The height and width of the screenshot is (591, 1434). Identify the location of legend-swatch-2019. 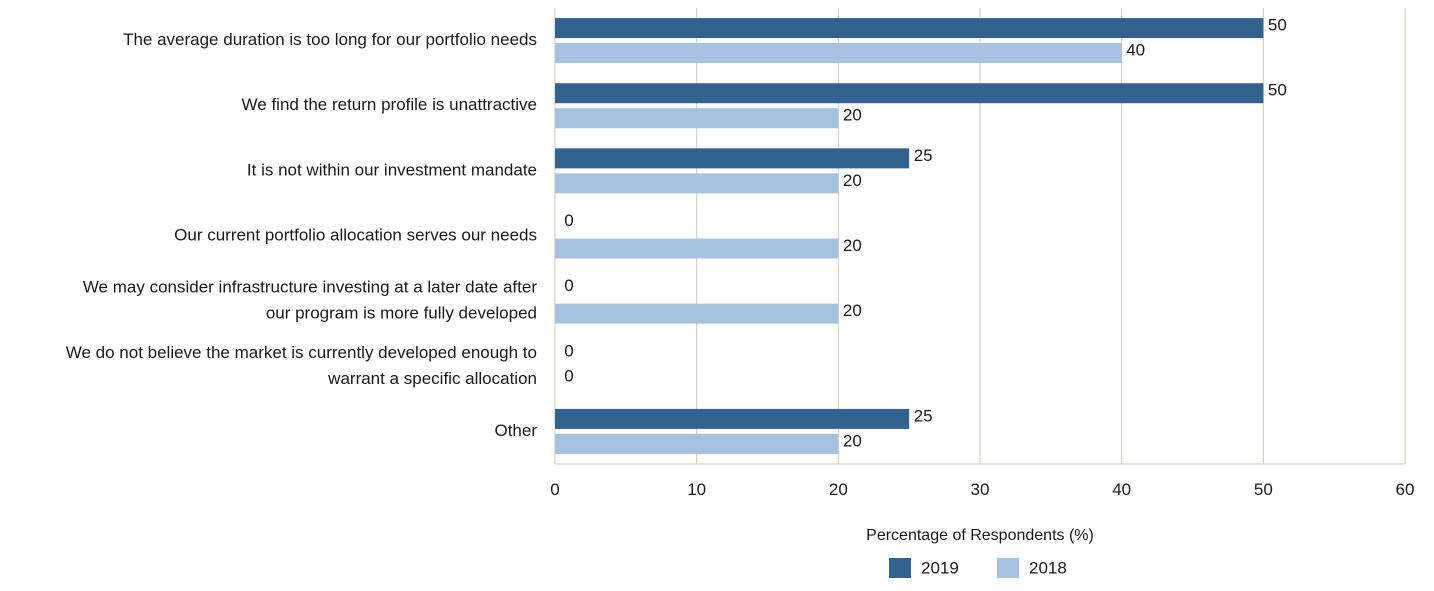
(900, 568).